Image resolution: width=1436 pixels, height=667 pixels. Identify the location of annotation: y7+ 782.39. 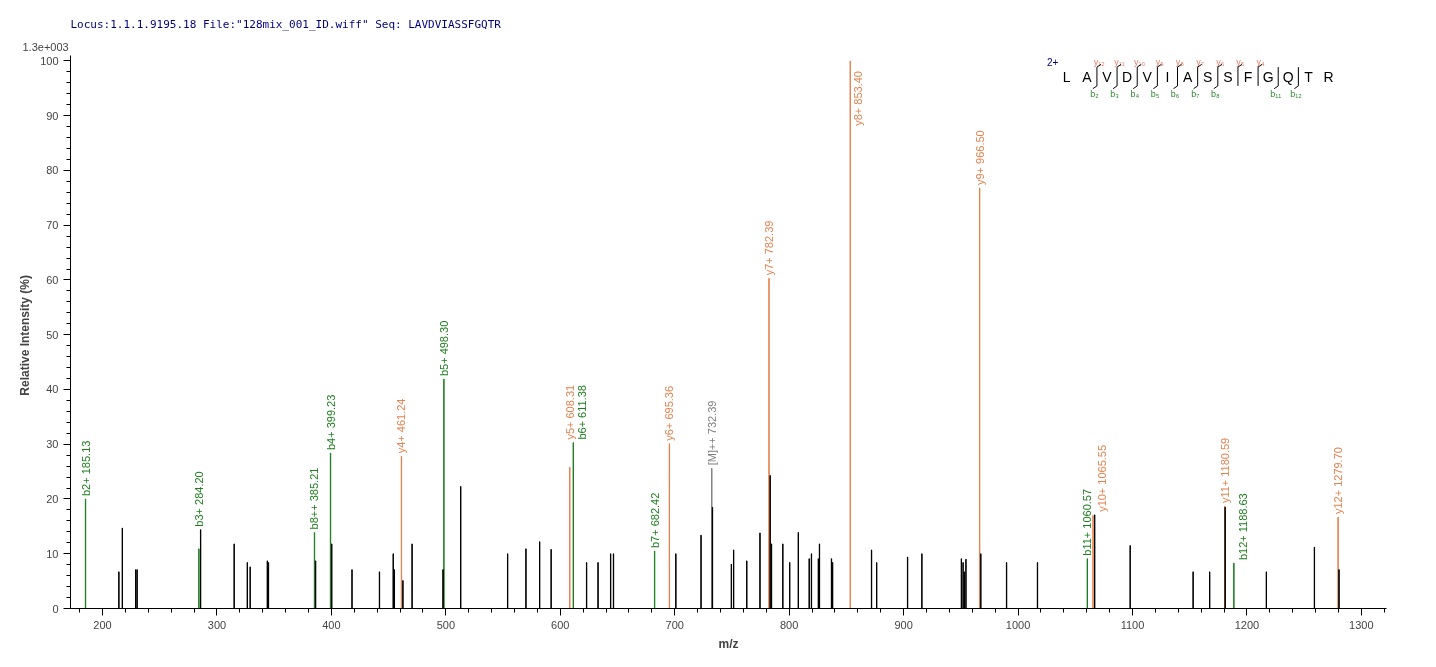
(769, 248).